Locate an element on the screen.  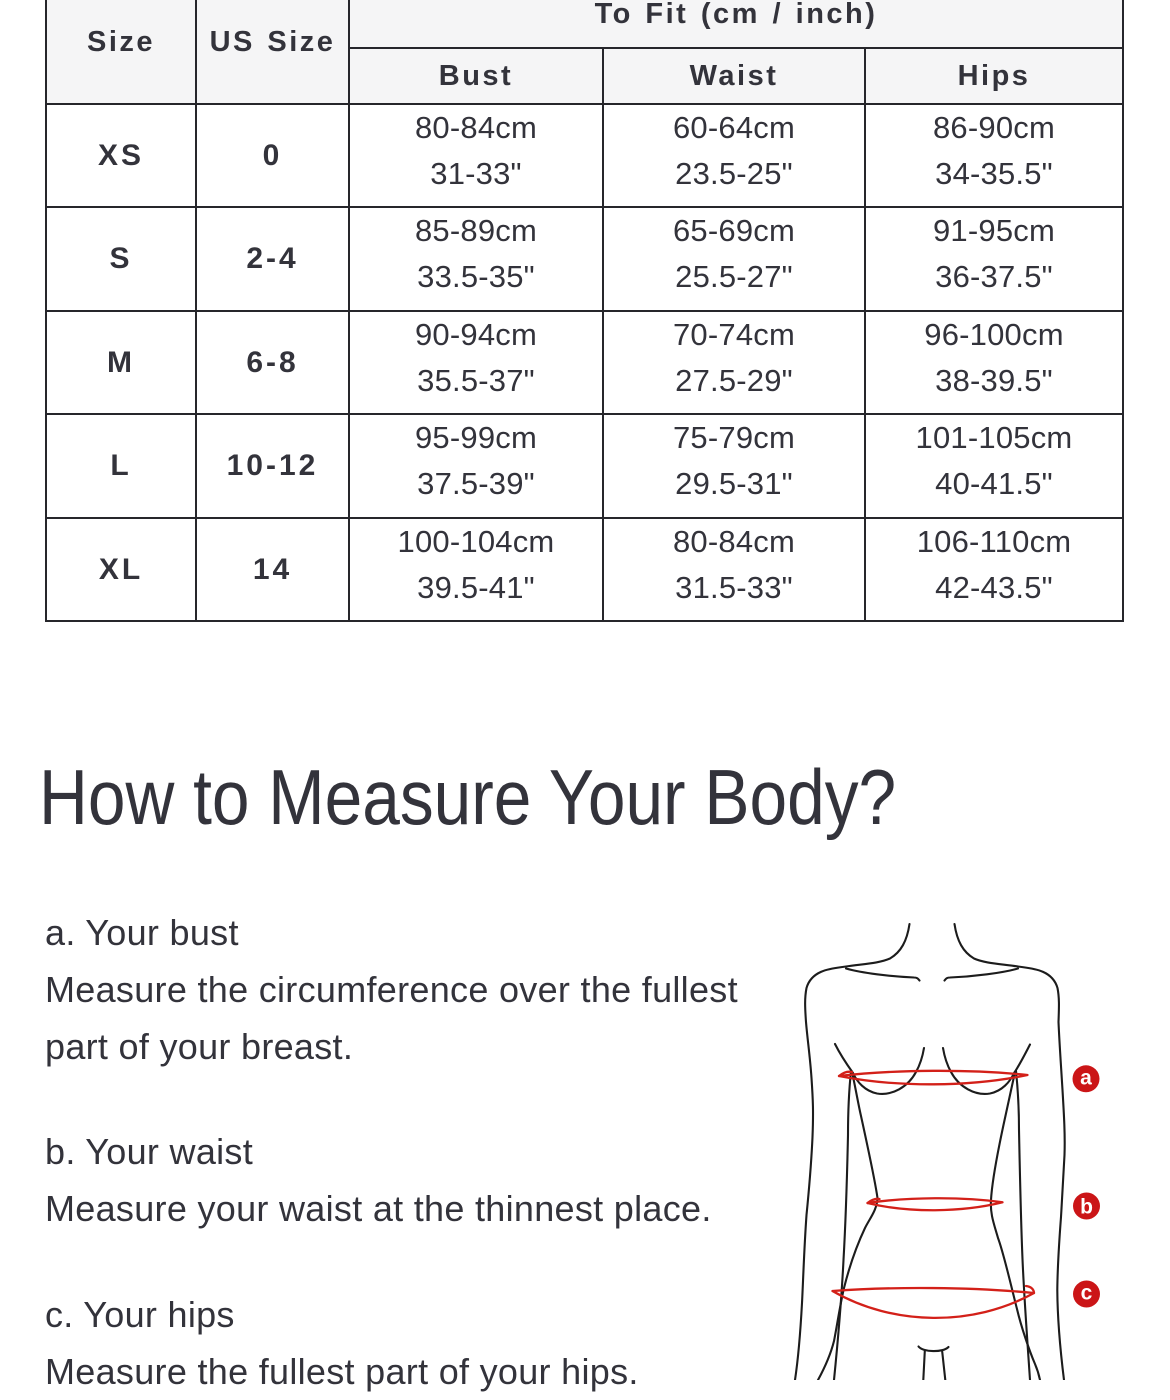
svg-text: a is located at coordinates (1086, 1078).